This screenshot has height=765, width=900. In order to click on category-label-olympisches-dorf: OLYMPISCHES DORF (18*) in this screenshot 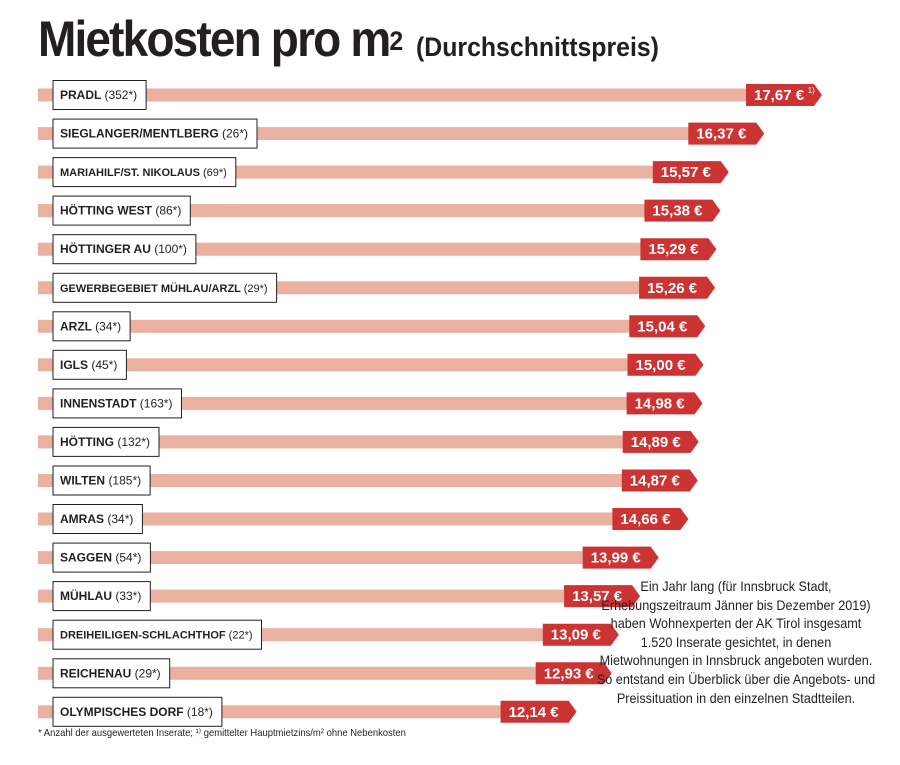, I will do `click(136, 712)`.